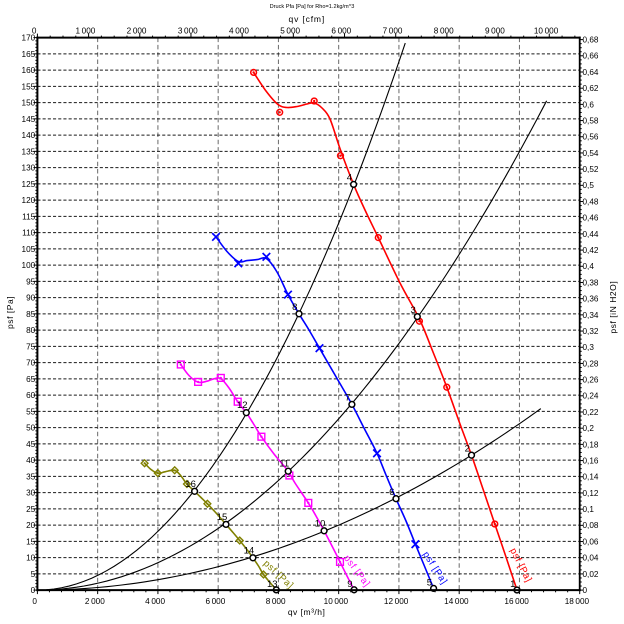 This screenshot has height=624, width=624. Describe the element at coordinates (31, 460) in the screenshot. I see `svg-text: 40` at that location.